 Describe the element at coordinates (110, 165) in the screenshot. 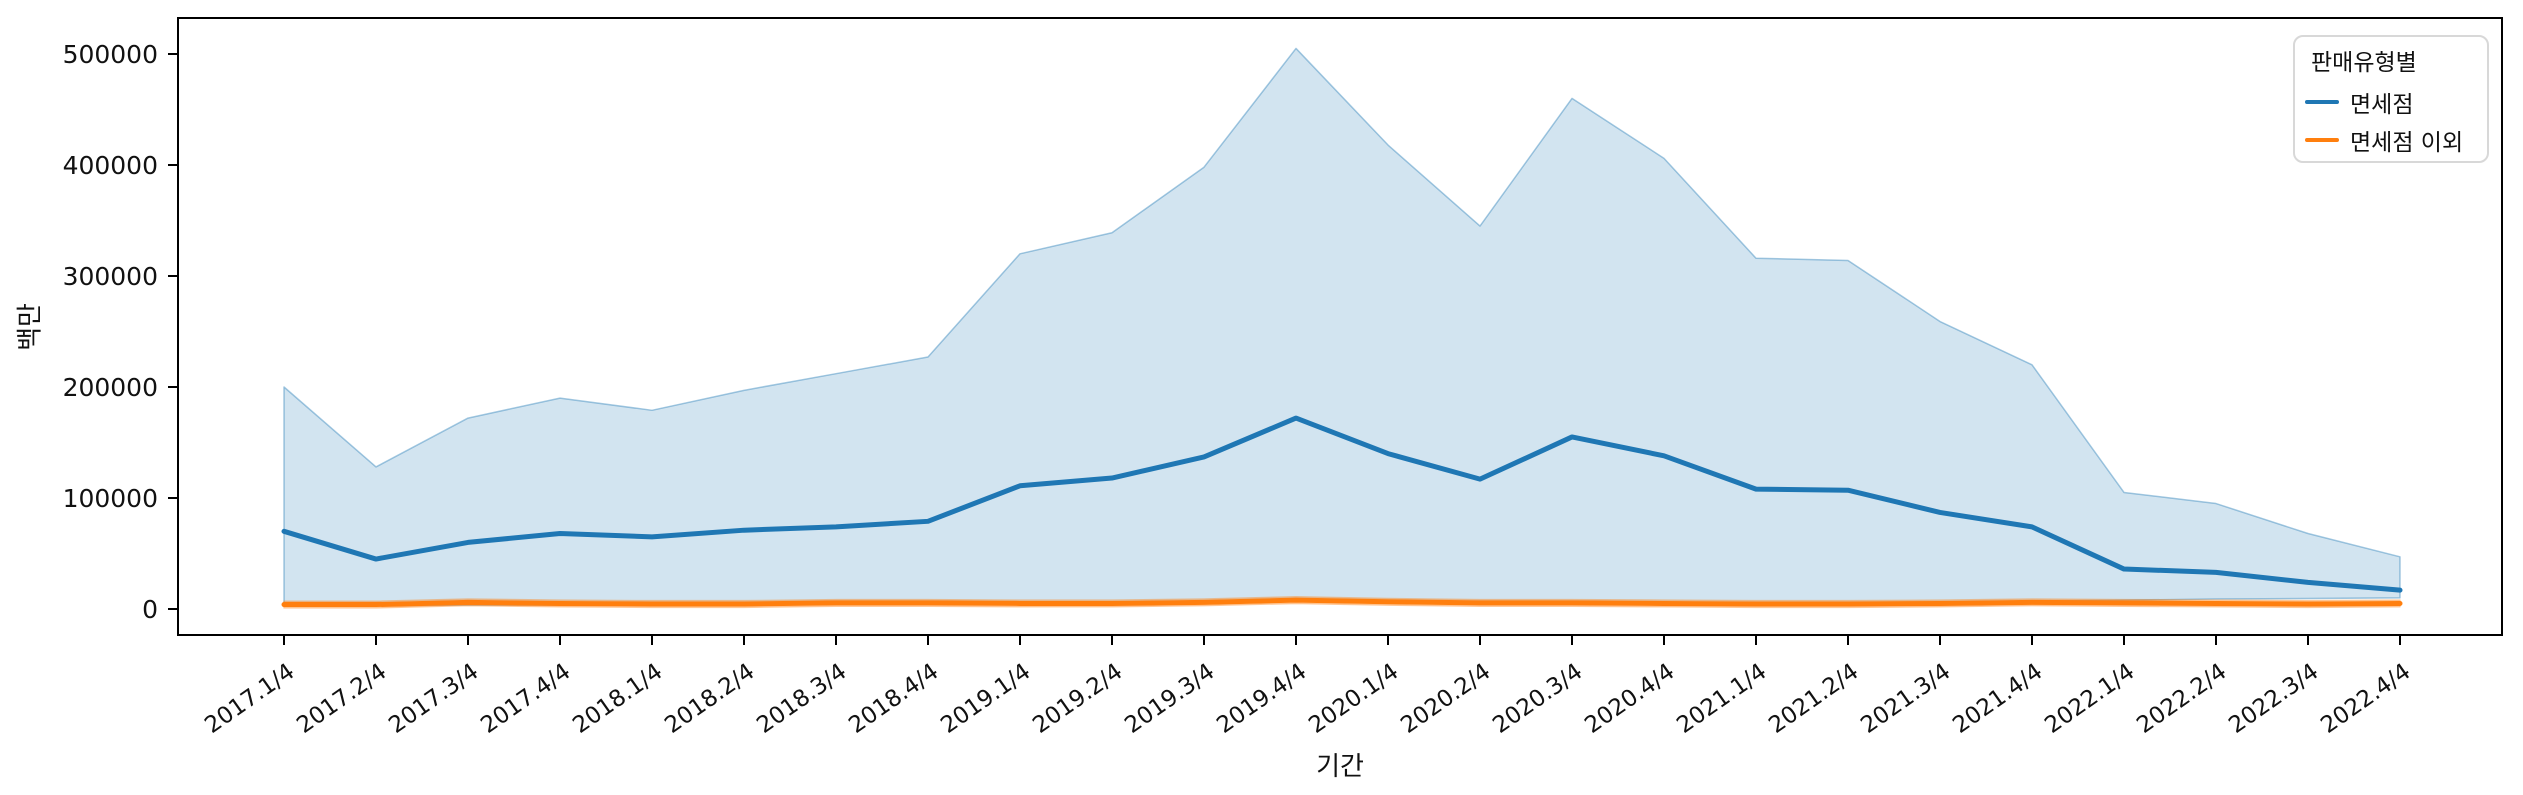

I see `y-tick-label: 400000` at that location.